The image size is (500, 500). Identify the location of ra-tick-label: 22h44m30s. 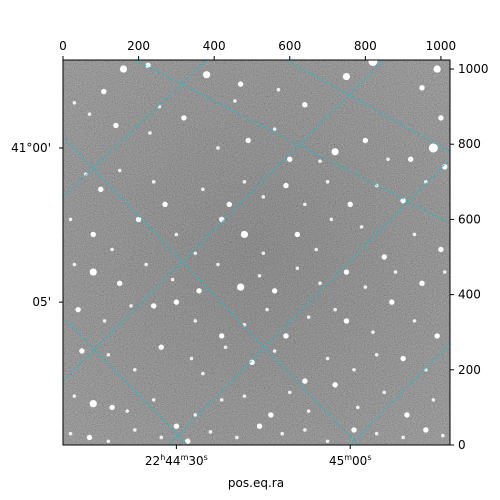
(176, 460).